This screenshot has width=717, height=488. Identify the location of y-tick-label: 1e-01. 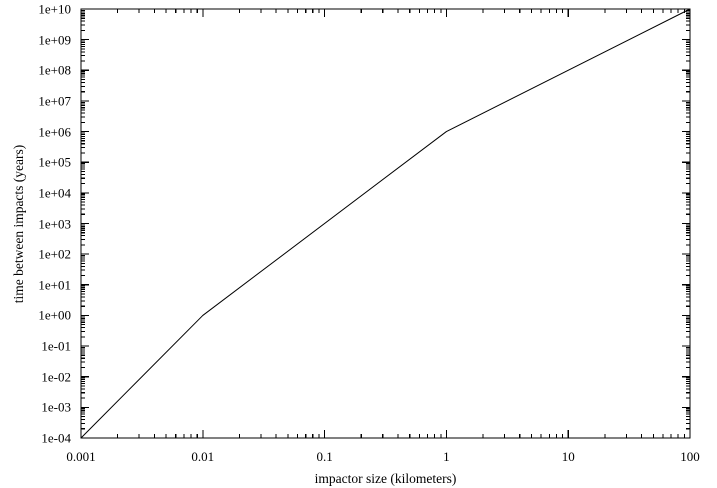
(56, 346).